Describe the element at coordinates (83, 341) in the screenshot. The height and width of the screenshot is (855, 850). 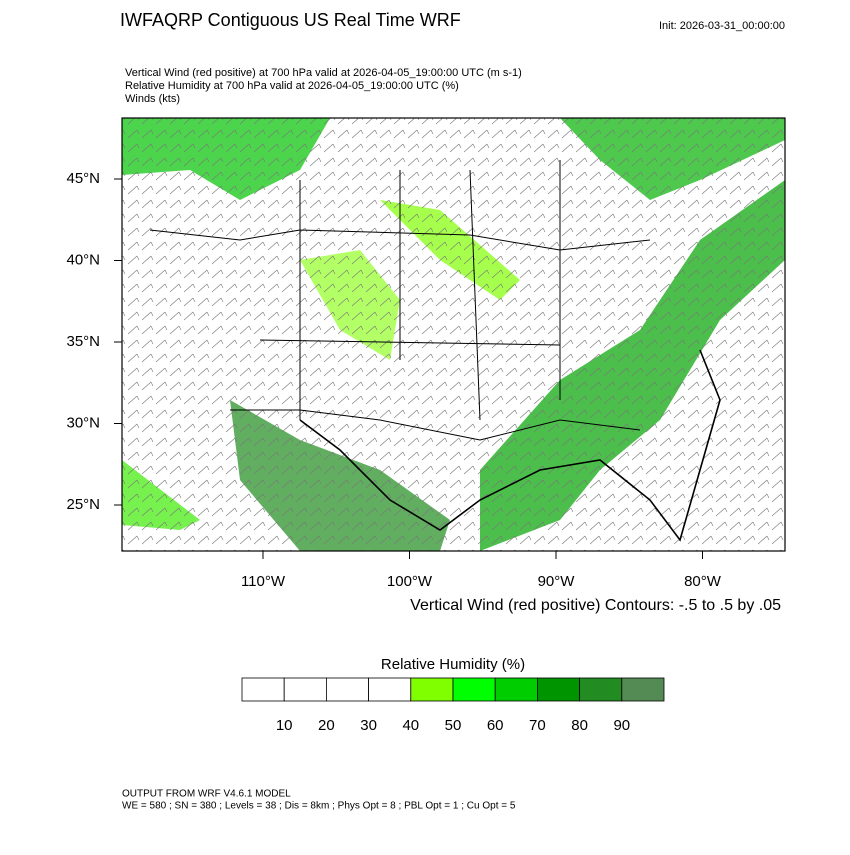
I see `lat-tick-label: 35°N` at that location.